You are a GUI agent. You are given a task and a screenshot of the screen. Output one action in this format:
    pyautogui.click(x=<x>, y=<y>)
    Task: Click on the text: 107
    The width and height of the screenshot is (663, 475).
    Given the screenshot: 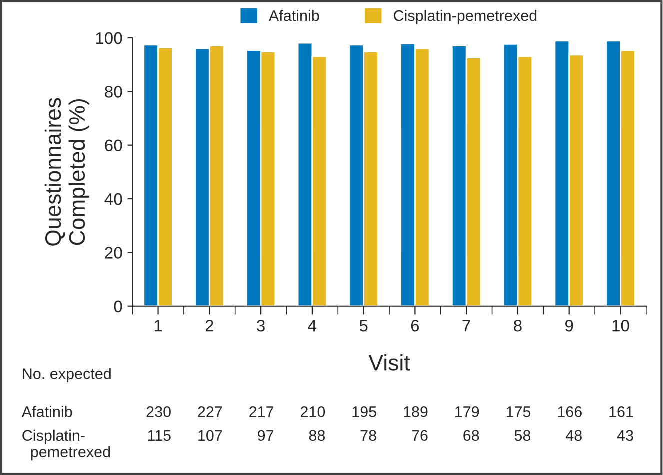 What is the action you would take?
    pyautogui.click(x=210, y=436)
    